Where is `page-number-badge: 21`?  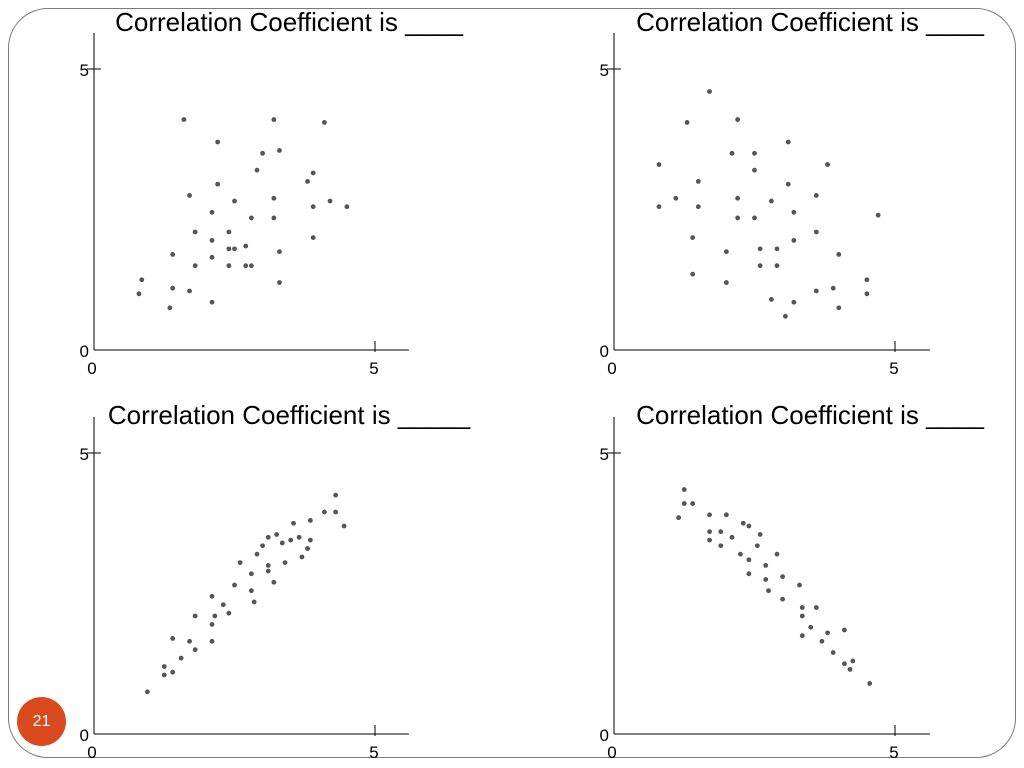
page-number-badge: 21 is located at coordinates (41, 721).